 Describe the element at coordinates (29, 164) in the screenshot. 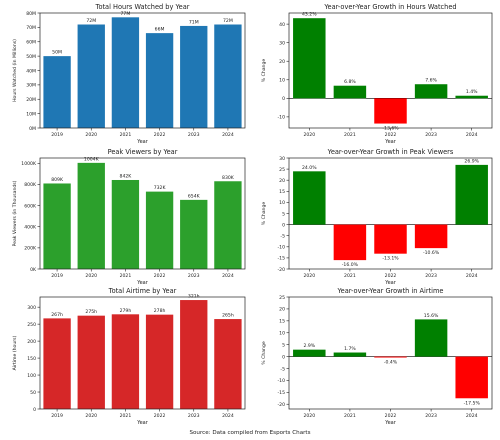

I see `y-tick-label: 1000K` at that location.